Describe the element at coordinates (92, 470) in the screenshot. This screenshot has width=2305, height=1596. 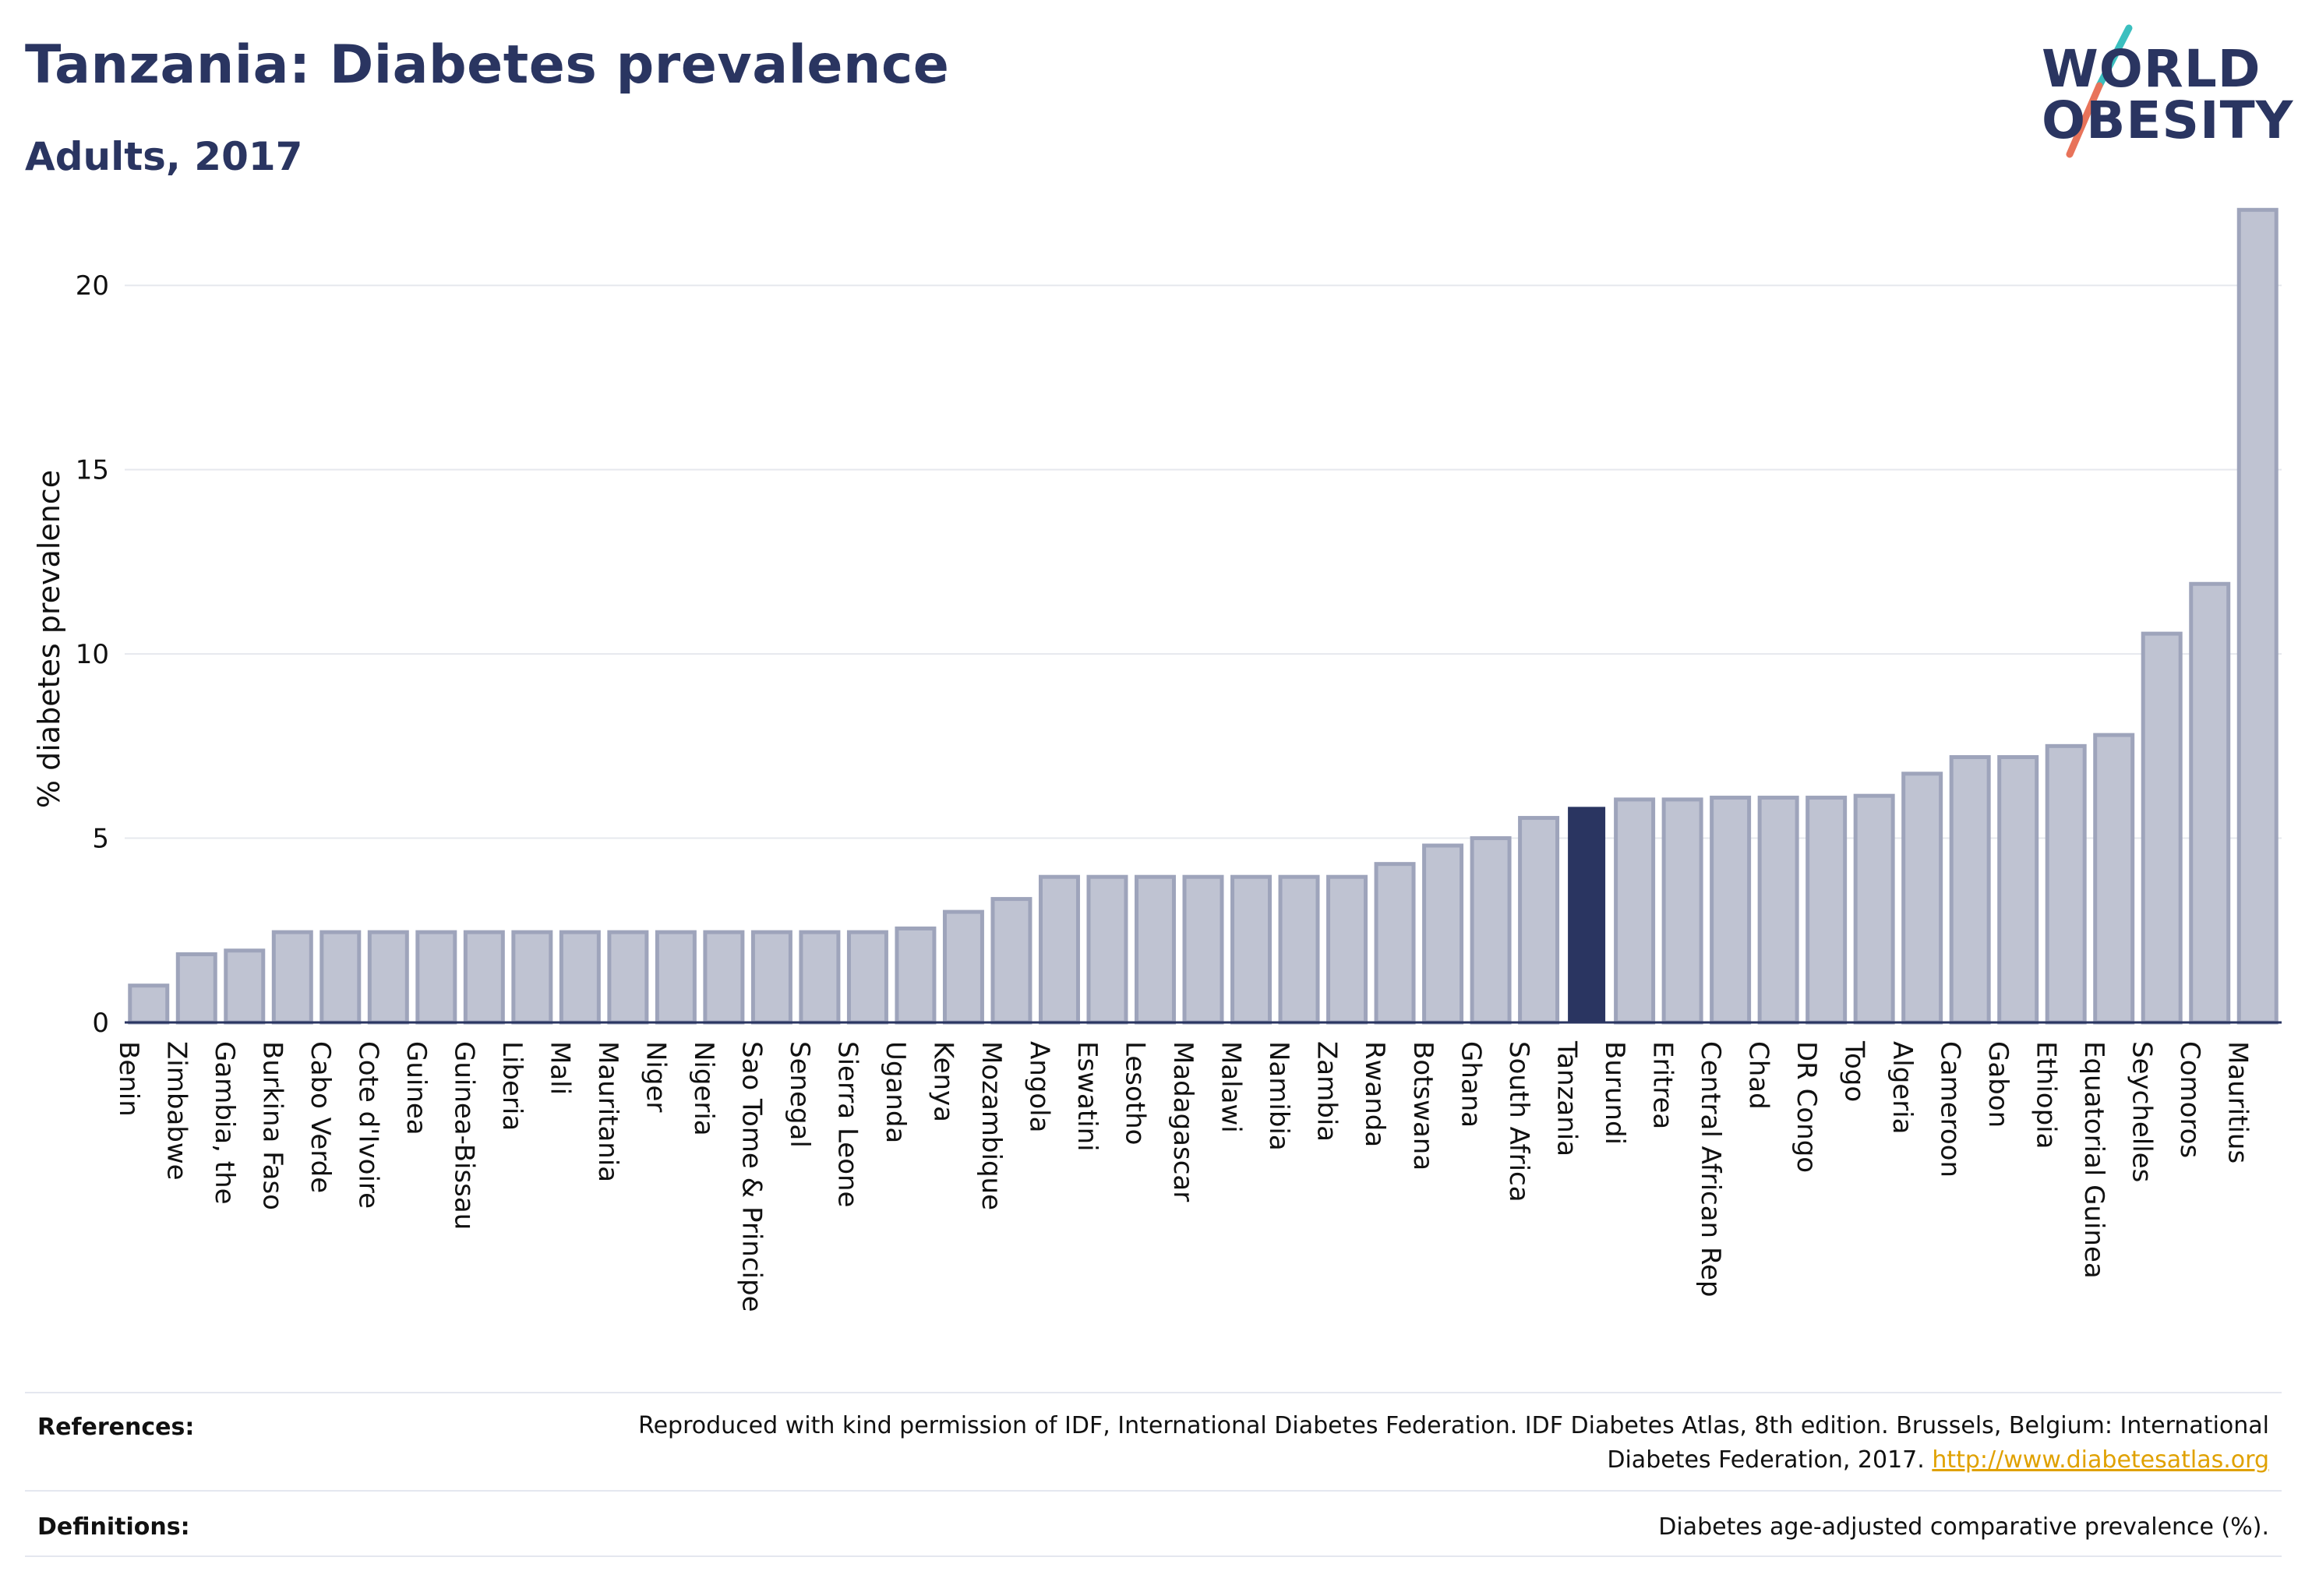
I see `y-tick-label: 15` at that location.